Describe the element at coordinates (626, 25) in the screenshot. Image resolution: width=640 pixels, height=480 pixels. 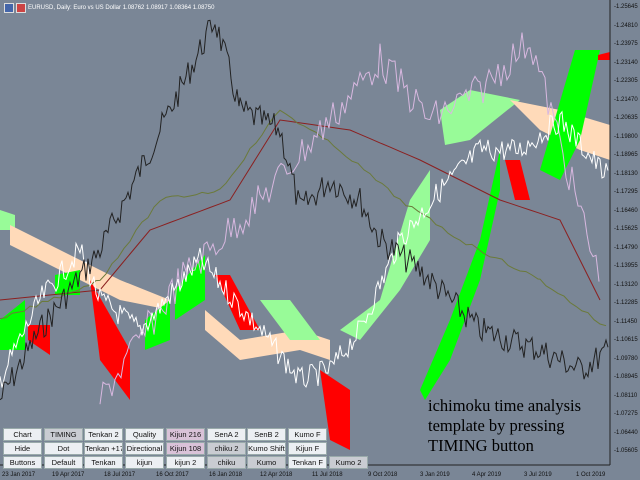
I see `price-tick: -1.24810` at that location.